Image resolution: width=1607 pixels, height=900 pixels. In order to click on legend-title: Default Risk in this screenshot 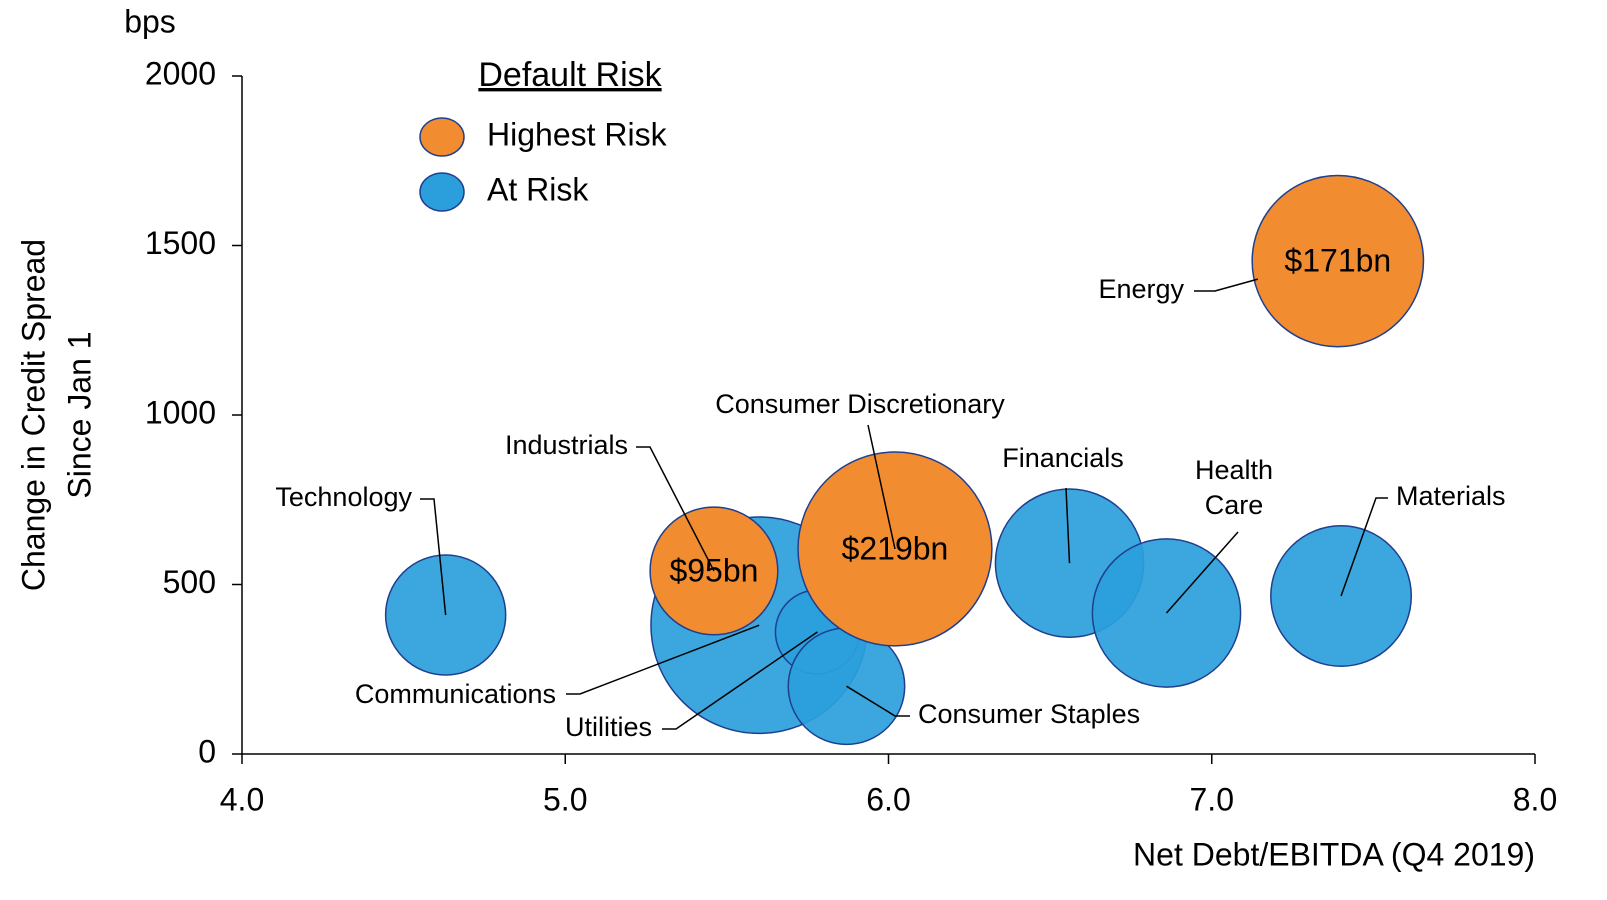, I will do `click(570, 75)`.